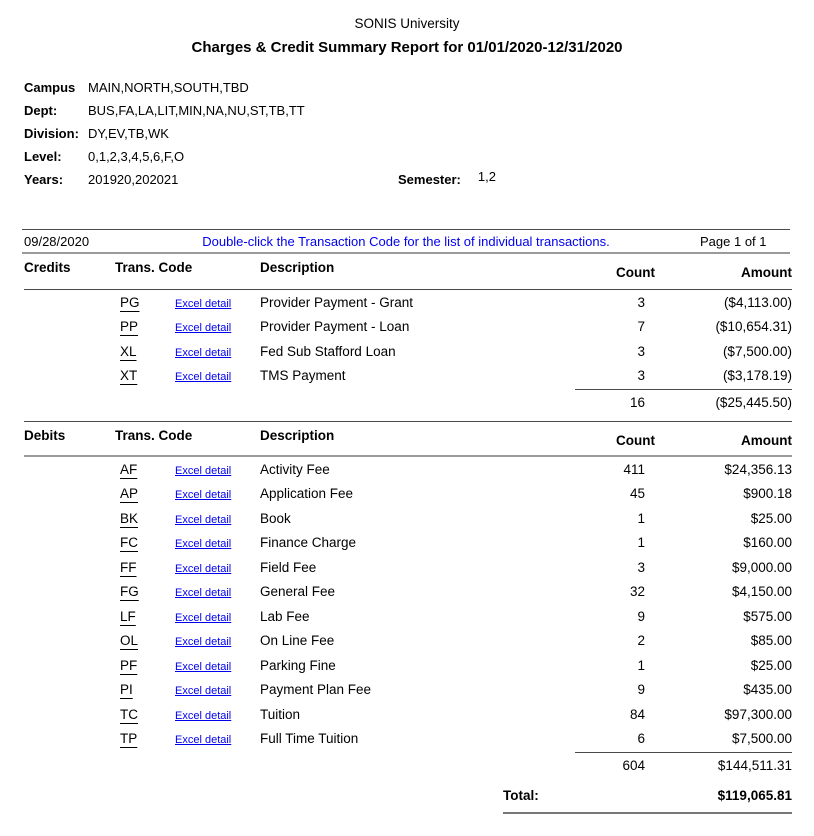 The image size is (814, 836). What do you see at coordinates (753, 327) in the screenshot?
I see `row-amount: ($10,654.31)` at bounding box center [753, 327].